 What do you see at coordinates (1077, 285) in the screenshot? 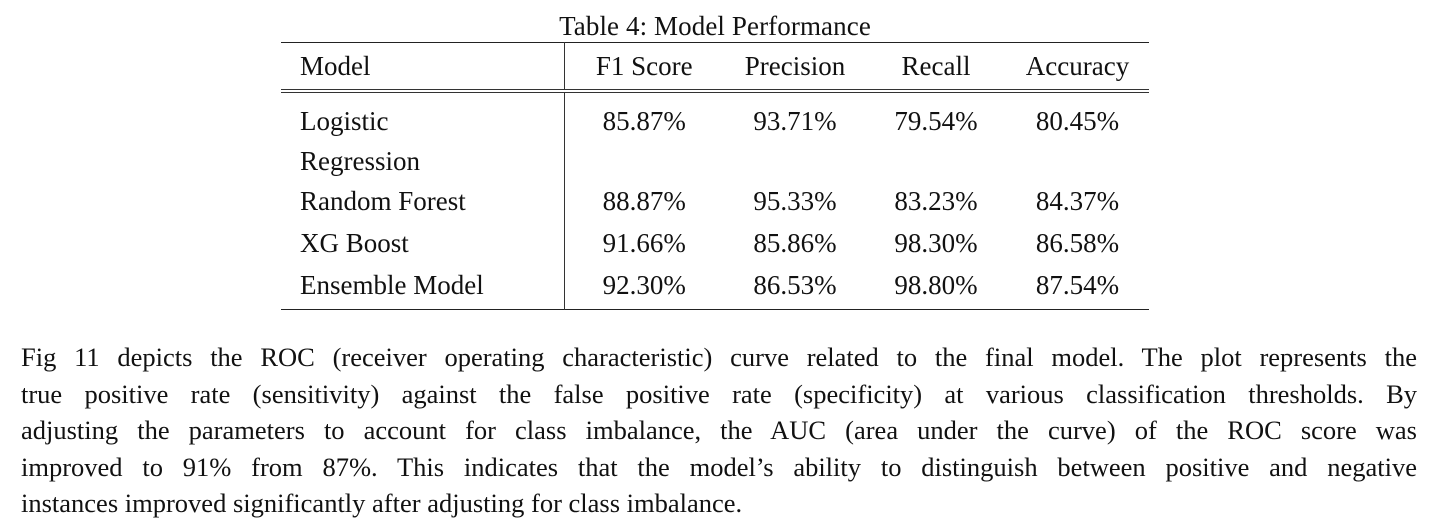
I see `accuracy-cell: 87.54%` at bounding box center [1077, 285].